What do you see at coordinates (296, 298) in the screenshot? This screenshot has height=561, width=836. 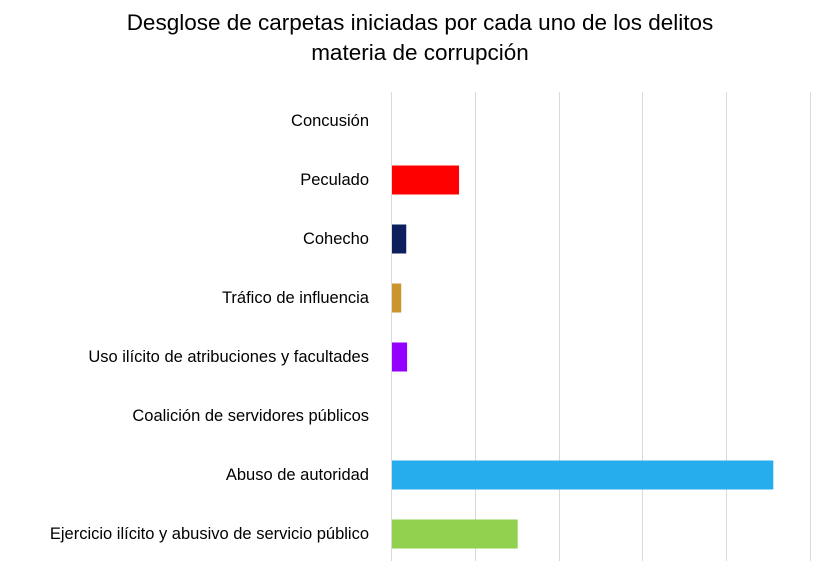 I see `category-label-3: Tráfico de influencia` at bounding box center [296, 298].